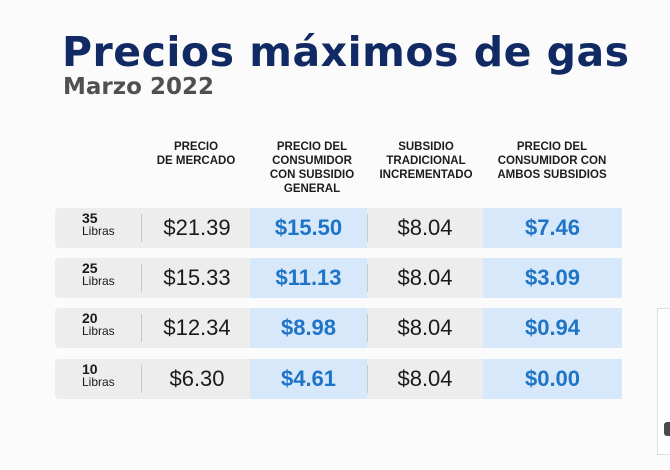  I want to click on cylinder-size: 25 Libras, so click(98, 274).